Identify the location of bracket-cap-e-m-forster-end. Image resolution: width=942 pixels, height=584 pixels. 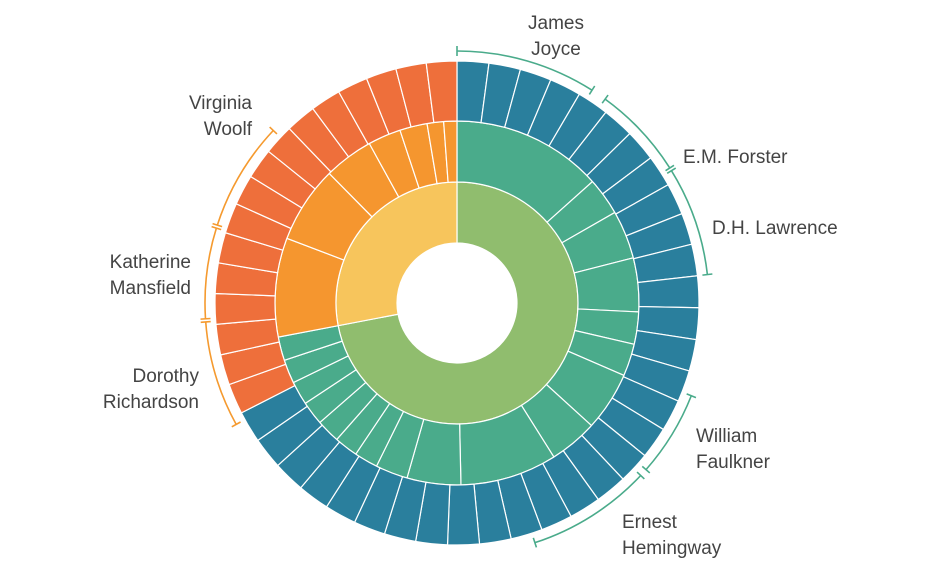
(670, 168).